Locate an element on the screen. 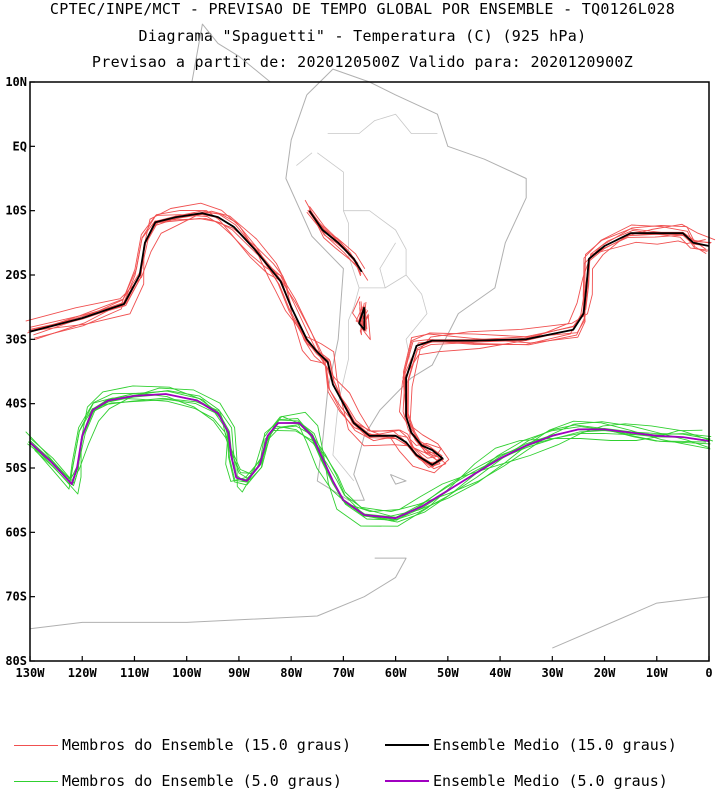 This screenshot has width=725, height=792. lat-tick-label: 10N is located at coordinates (16, 82).